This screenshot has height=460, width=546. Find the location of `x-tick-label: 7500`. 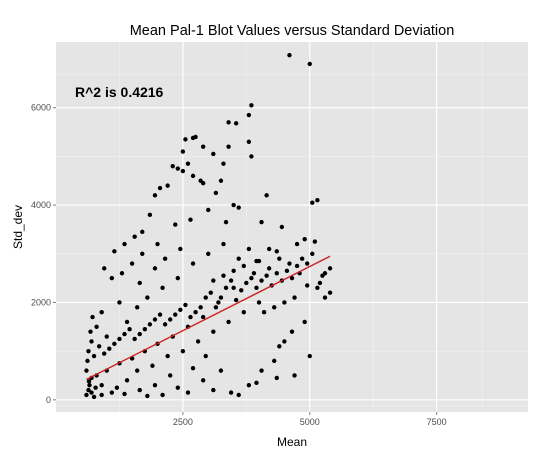

x-tick-label: 7500 is located at coordinates (437, 422).